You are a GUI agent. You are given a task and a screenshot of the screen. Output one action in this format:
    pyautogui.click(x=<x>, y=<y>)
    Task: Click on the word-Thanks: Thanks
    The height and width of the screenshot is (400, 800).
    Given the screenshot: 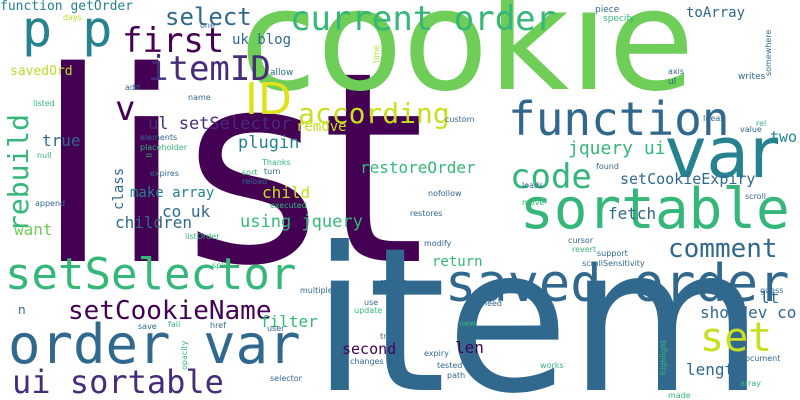 What is the action you would take?
    pyautogui.click(x=276, y=162)
    